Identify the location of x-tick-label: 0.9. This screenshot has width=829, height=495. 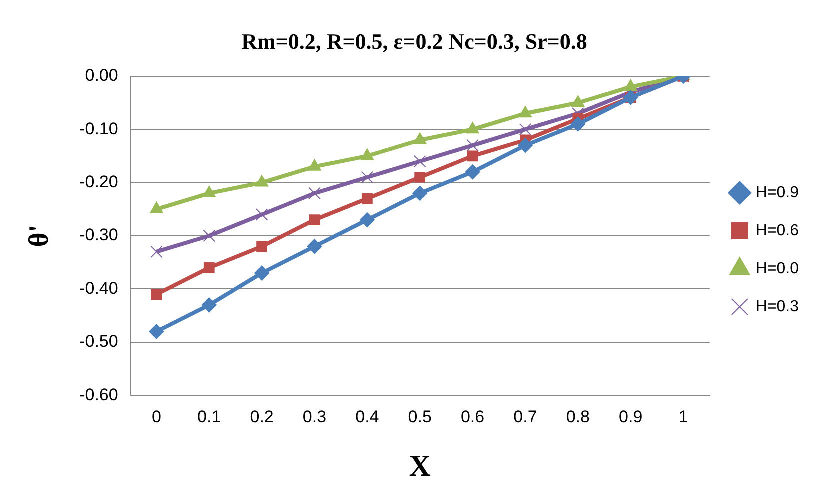
(631, 416).